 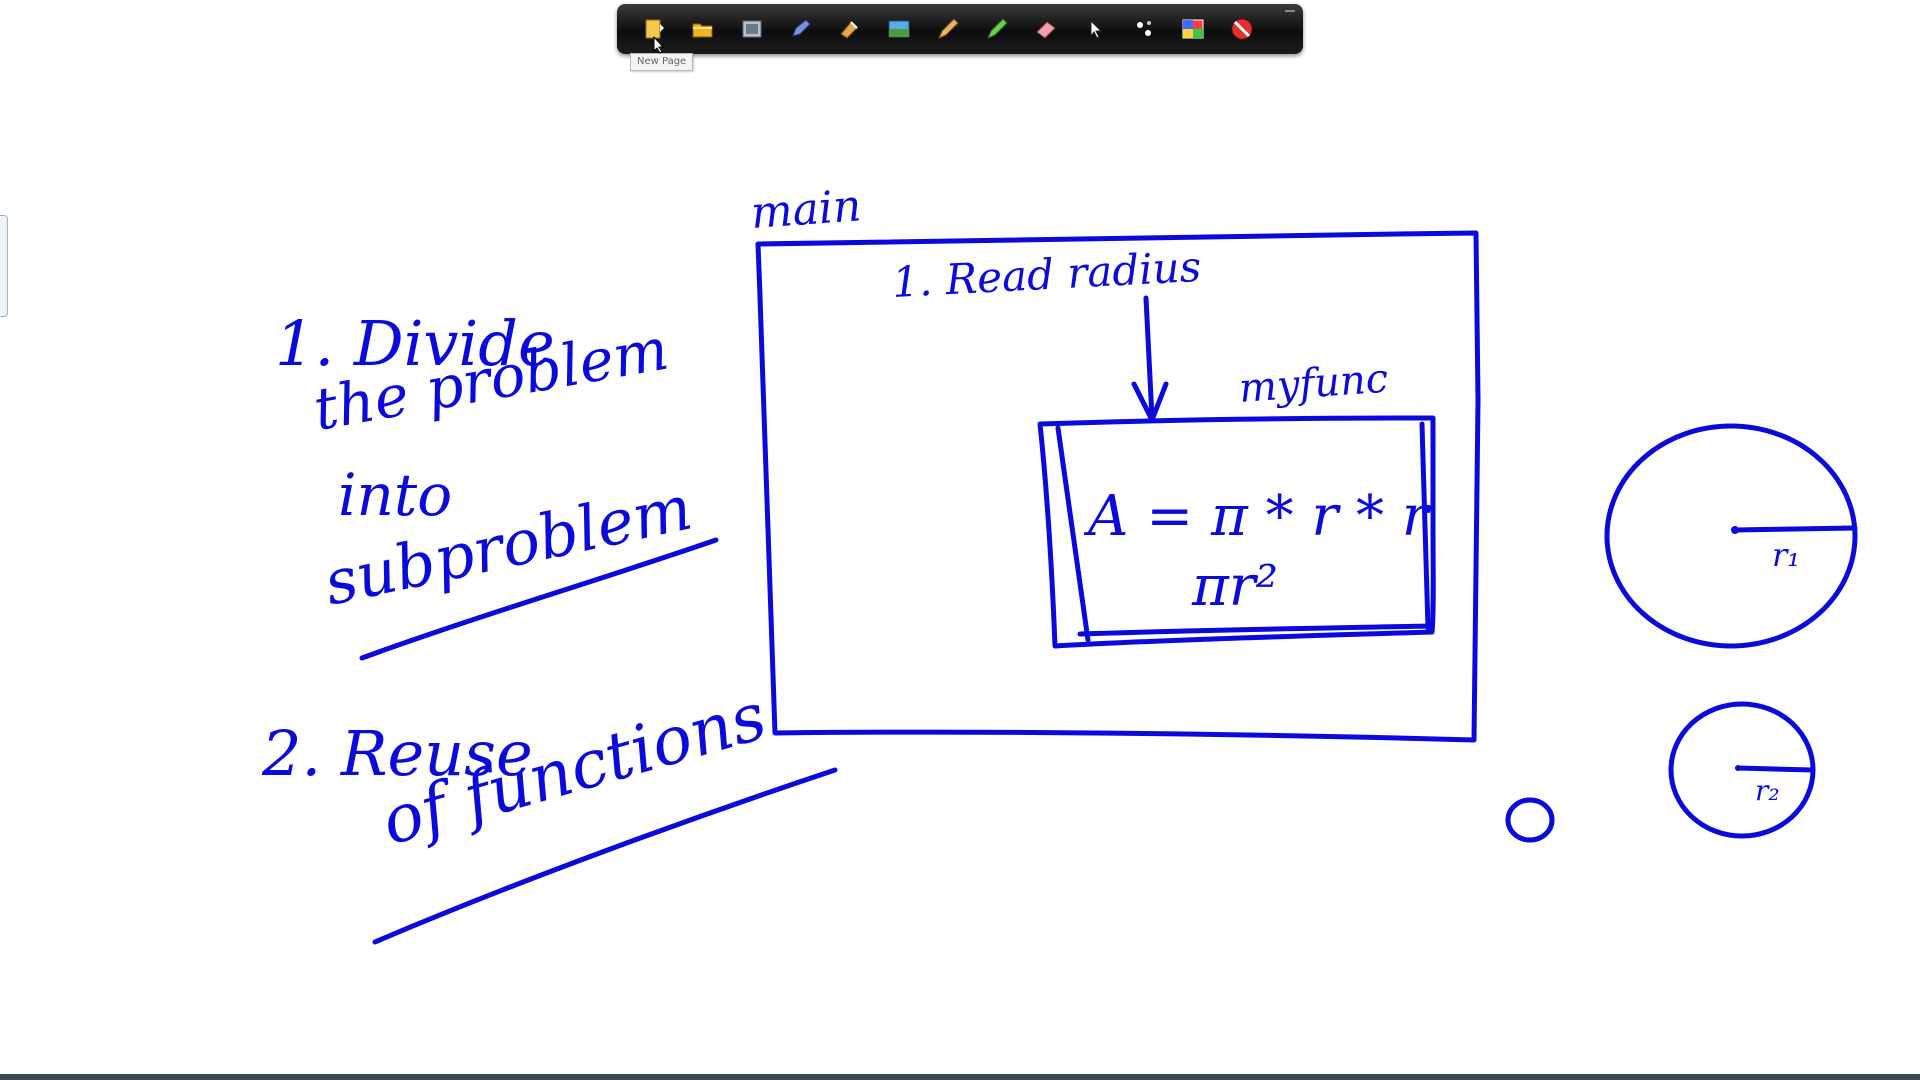 I want to click on small-circle, so click(x=1530, y=820).